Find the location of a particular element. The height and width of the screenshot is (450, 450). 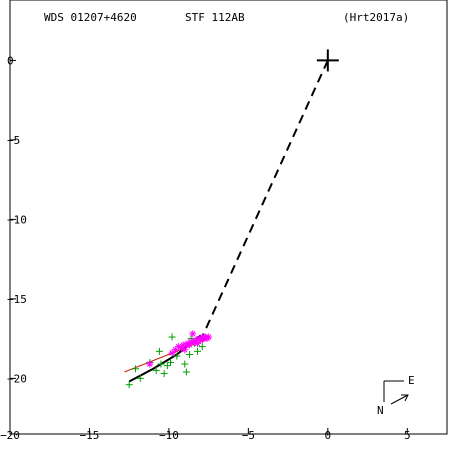

motion-arrow-head is located at coordinates (405, 398).